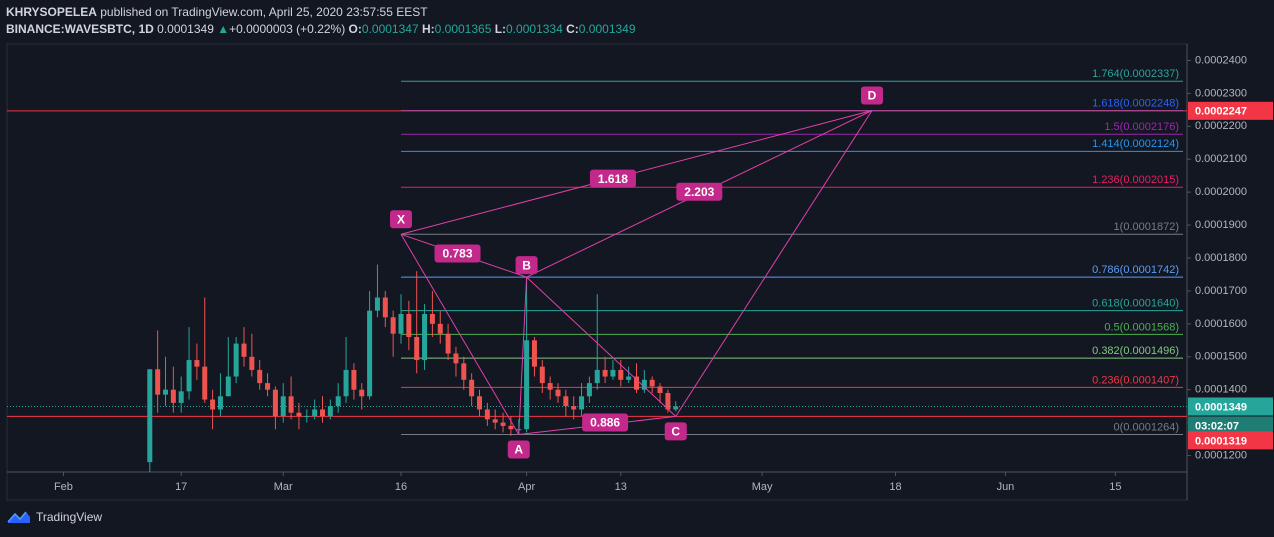 This screenshot has height=537, width=1274. Describe the element at coordinates (1135, 270) in the screenshot. I see `fib-level-label: 0.786(0.0001742)` at that location.